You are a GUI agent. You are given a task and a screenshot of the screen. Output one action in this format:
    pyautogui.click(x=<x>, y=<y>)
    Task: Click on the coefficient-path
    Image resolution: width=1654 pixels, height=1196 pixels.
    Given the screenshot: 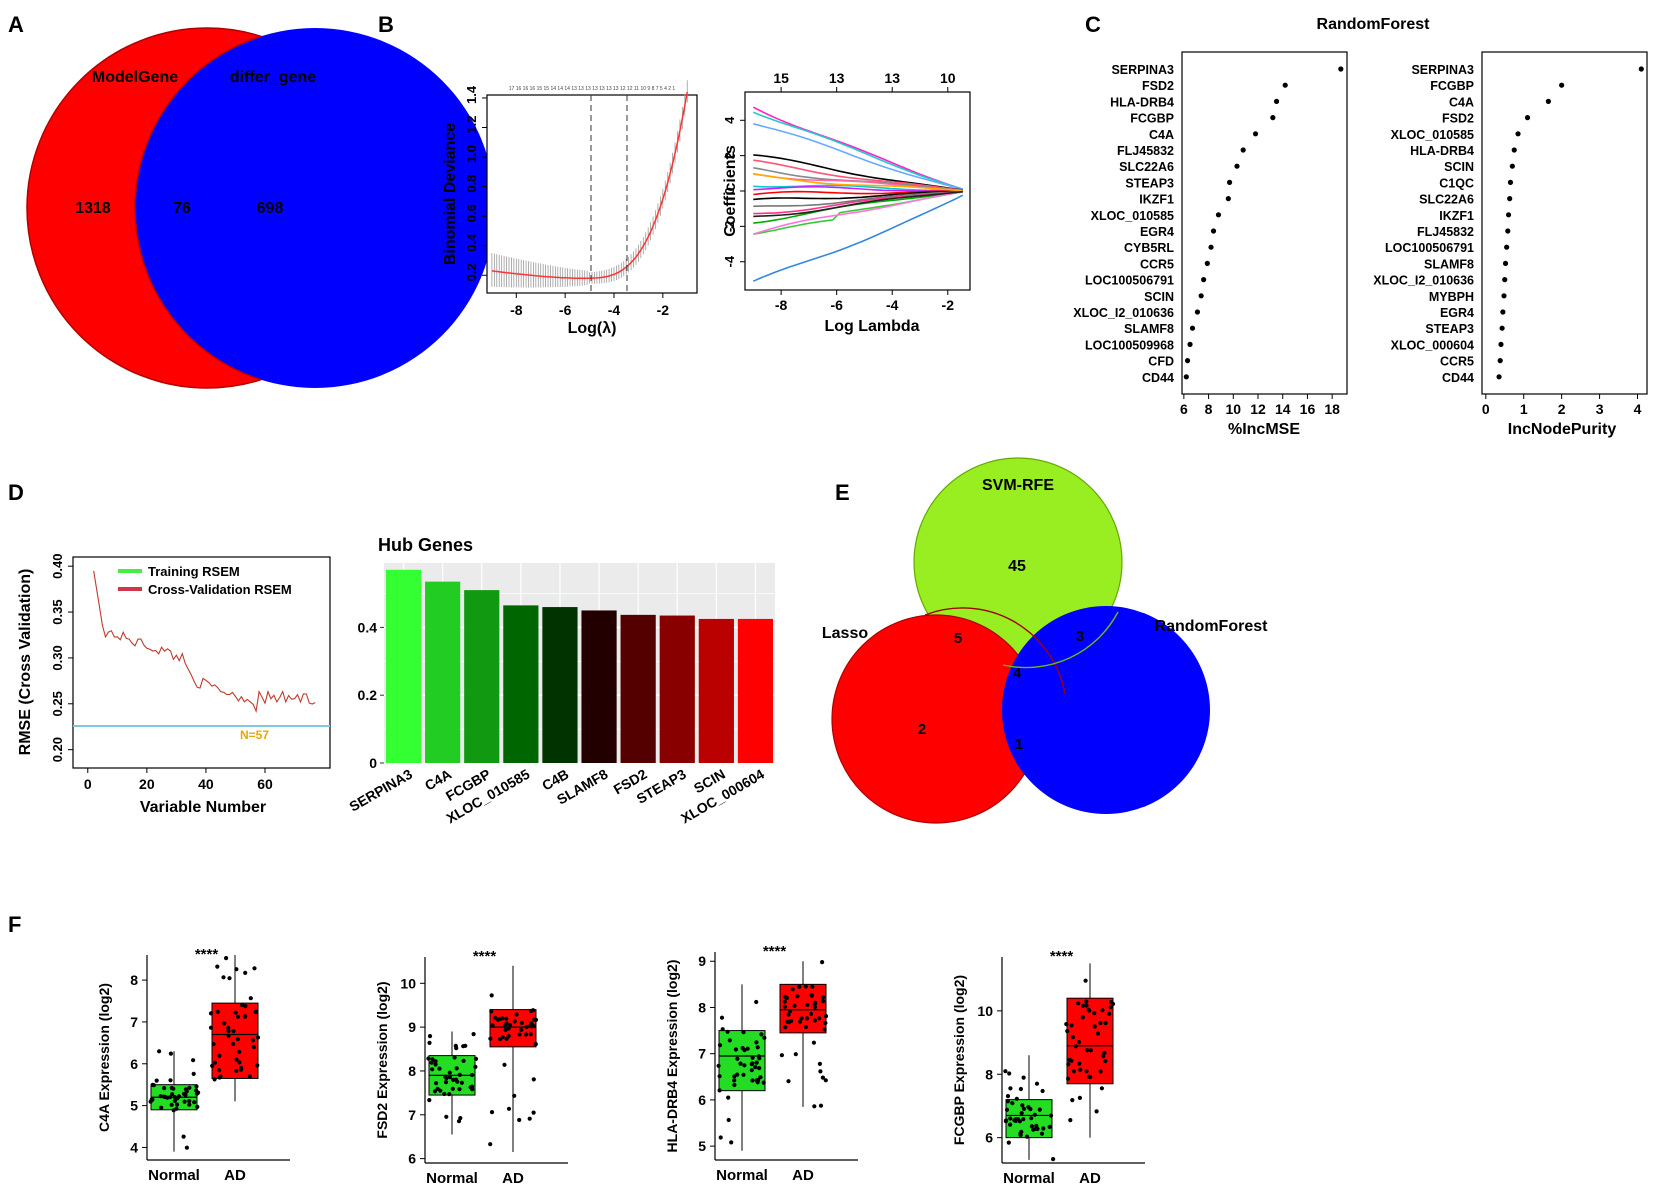 What is the action you would take?
    pyautogui.click(x=858, y=195)
    